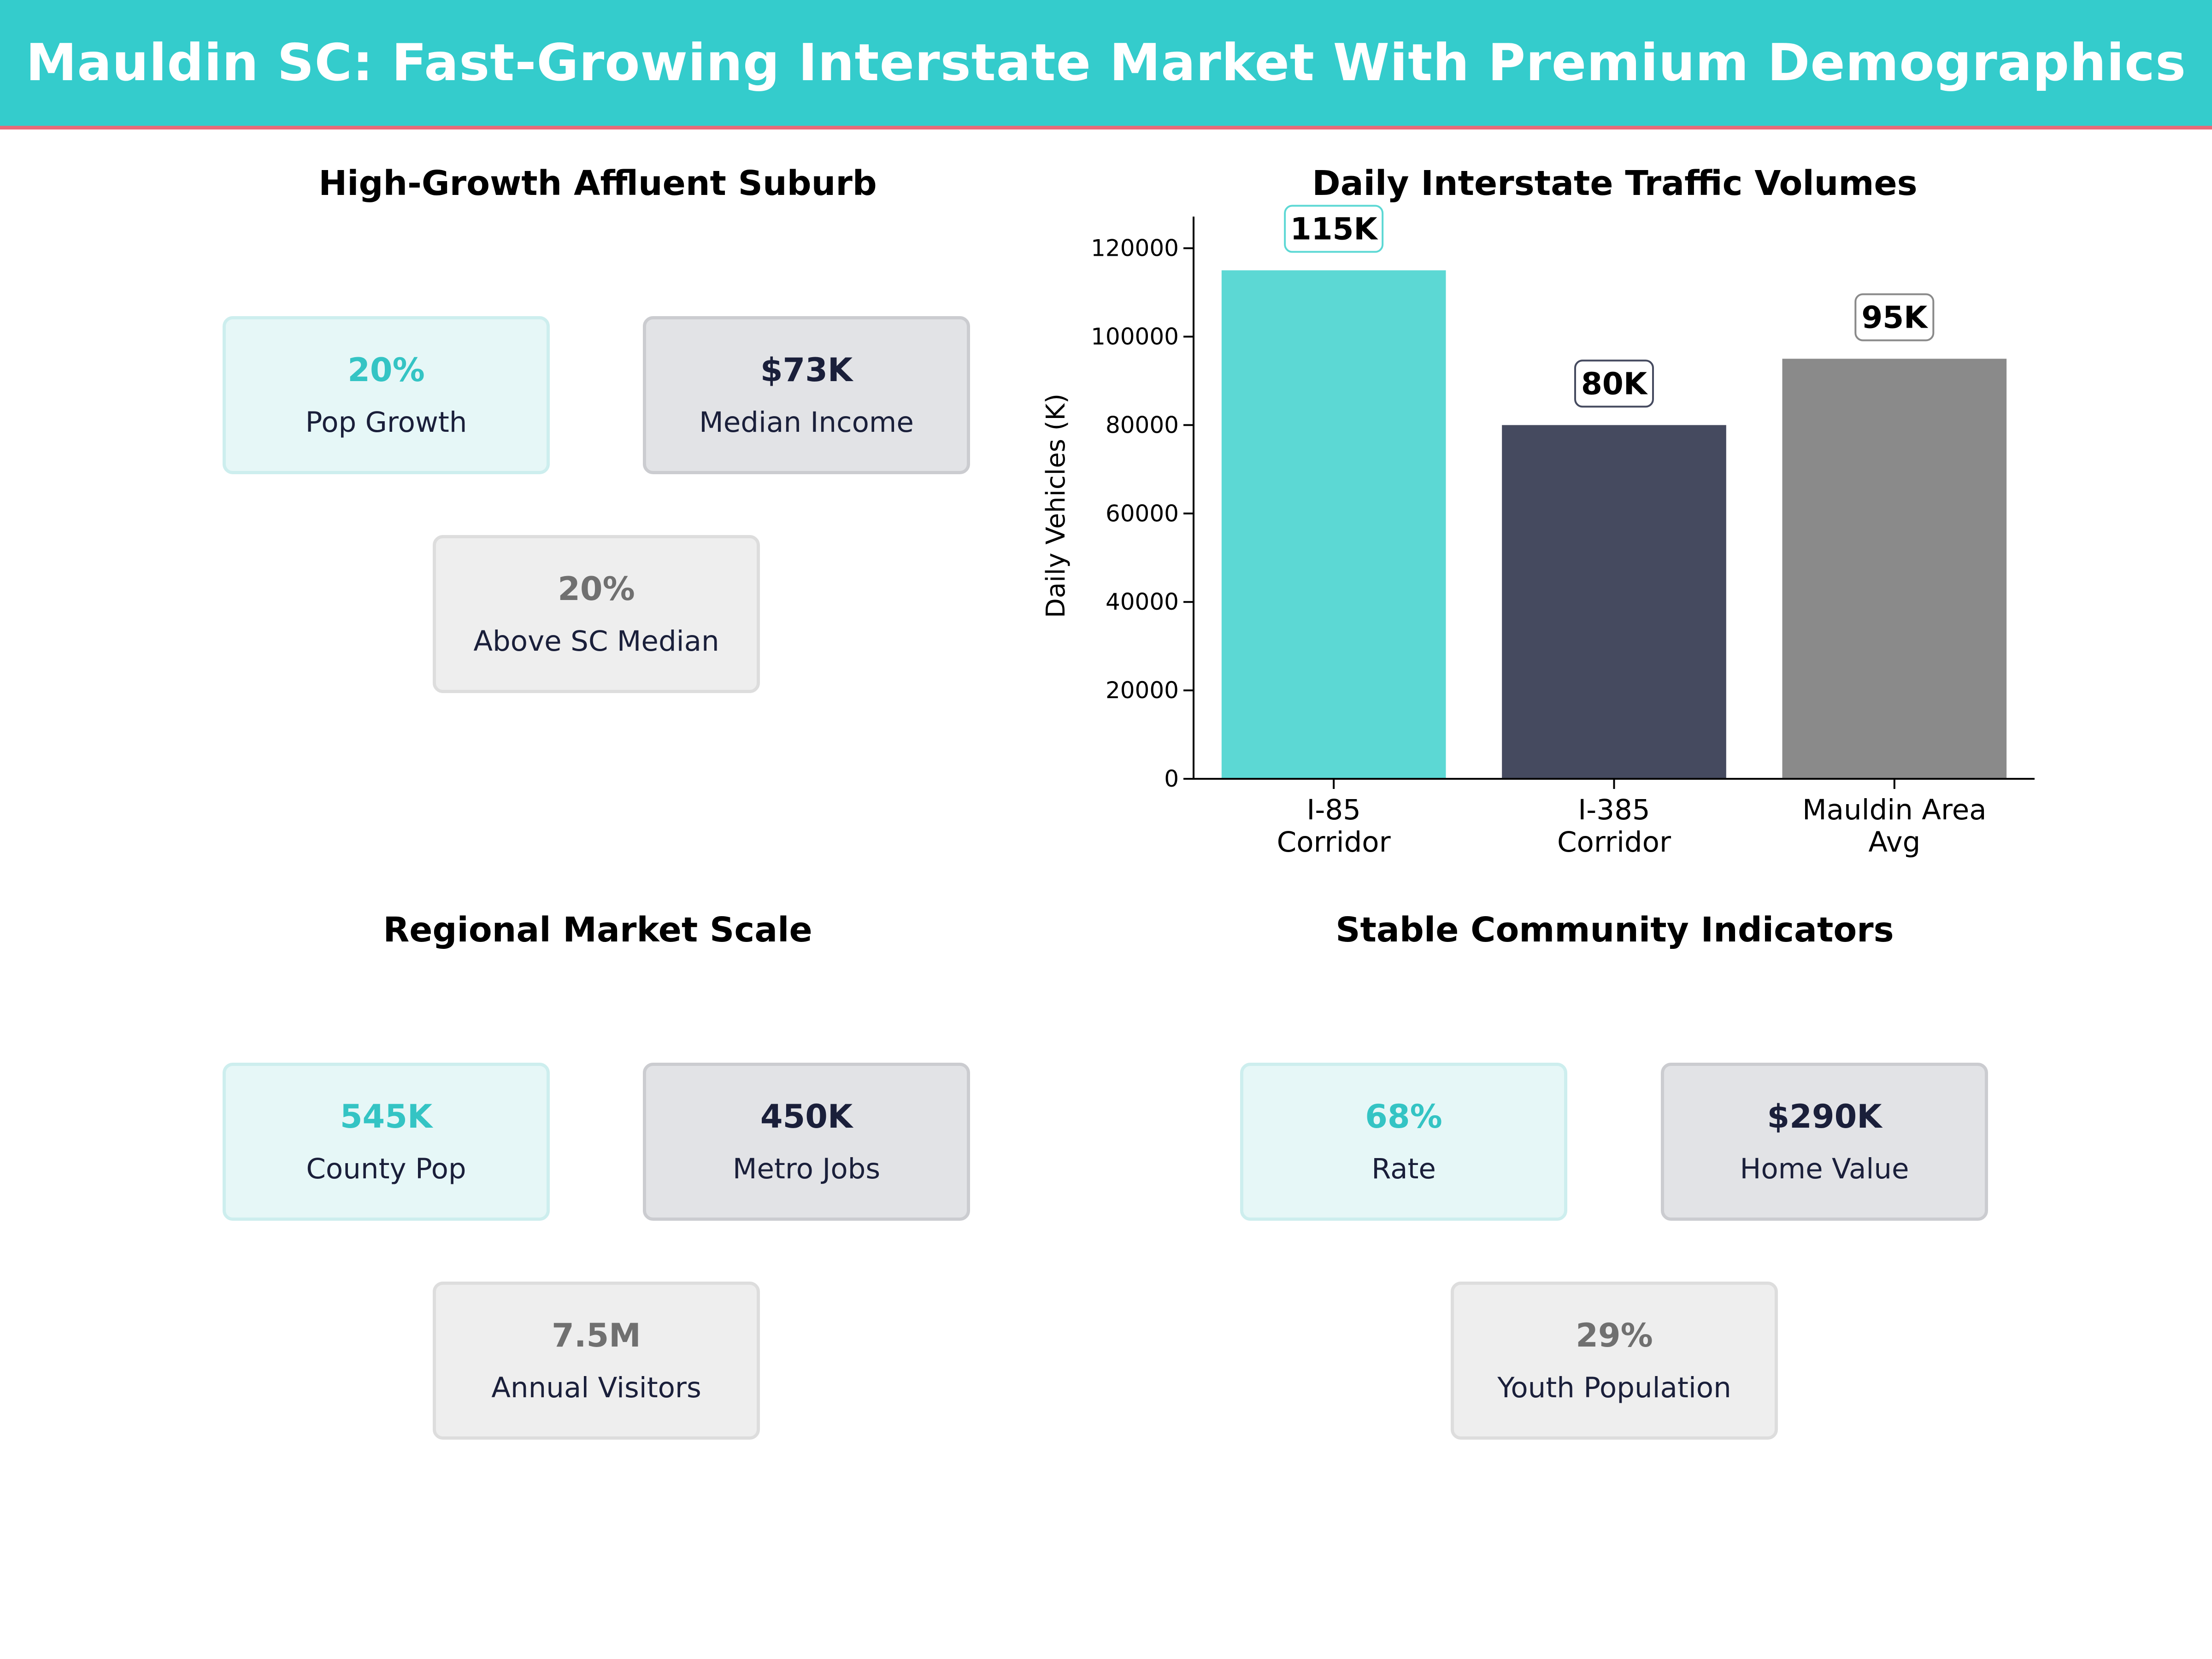 This screenshot has width=2212, height=1659. Describe the element at coordinates (1135, 336) in the screenshot. I see `y-tick-label: 100000` at that location.